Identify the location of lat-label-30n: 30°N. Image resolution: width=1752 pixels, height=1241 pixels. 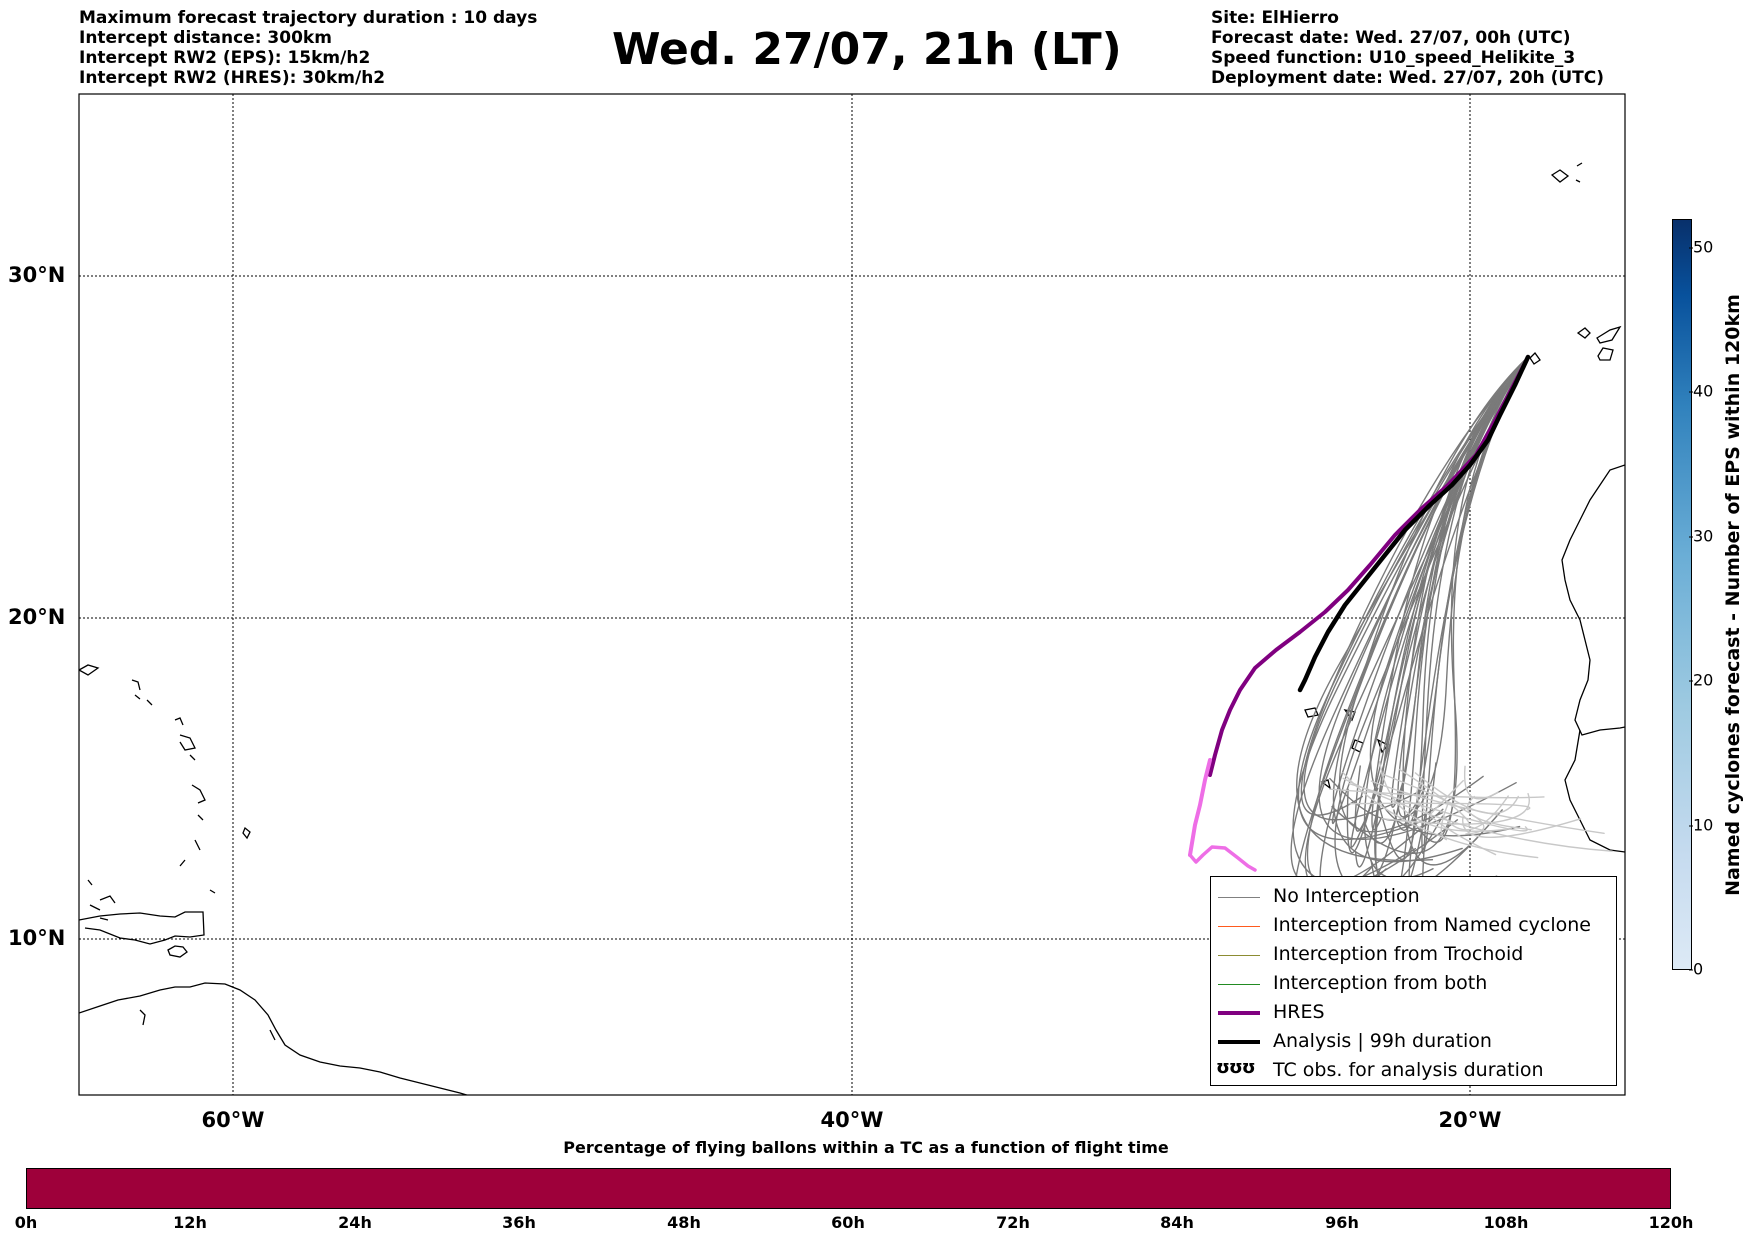
(37, 275).